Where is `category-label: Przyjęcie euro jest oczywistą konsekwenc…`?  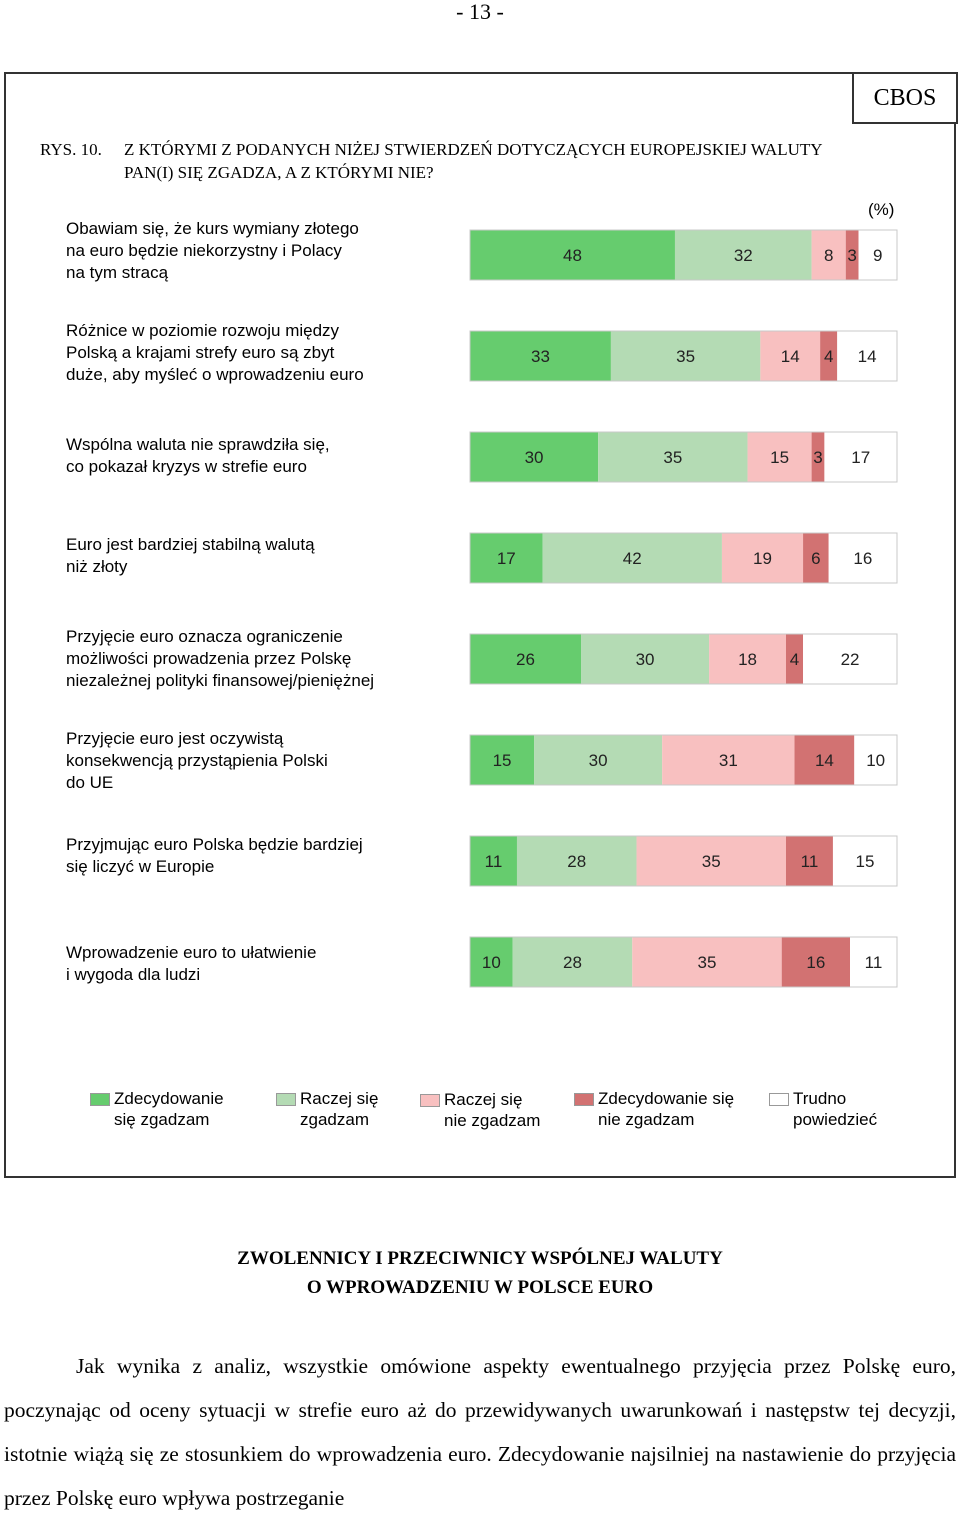 category-label: Przyjęcie euro jest oczywistą konsekwenc… is located at coordinates (197, 760).